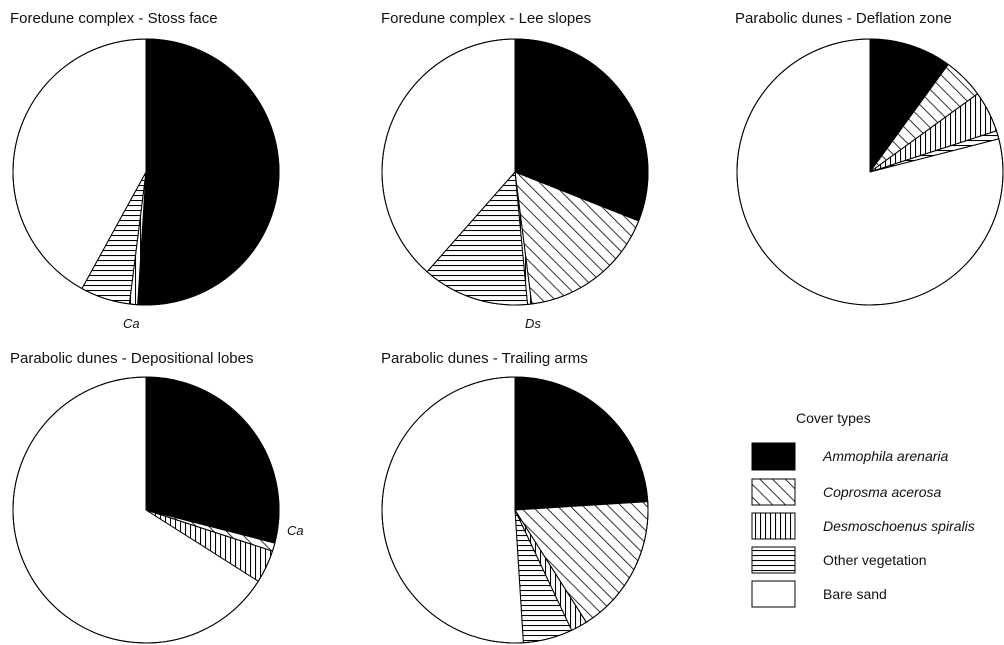 Image resolution: width=1004 pixels, height=645 pixels. I want to click on pie-depositional-lobes, so click(146, 510).